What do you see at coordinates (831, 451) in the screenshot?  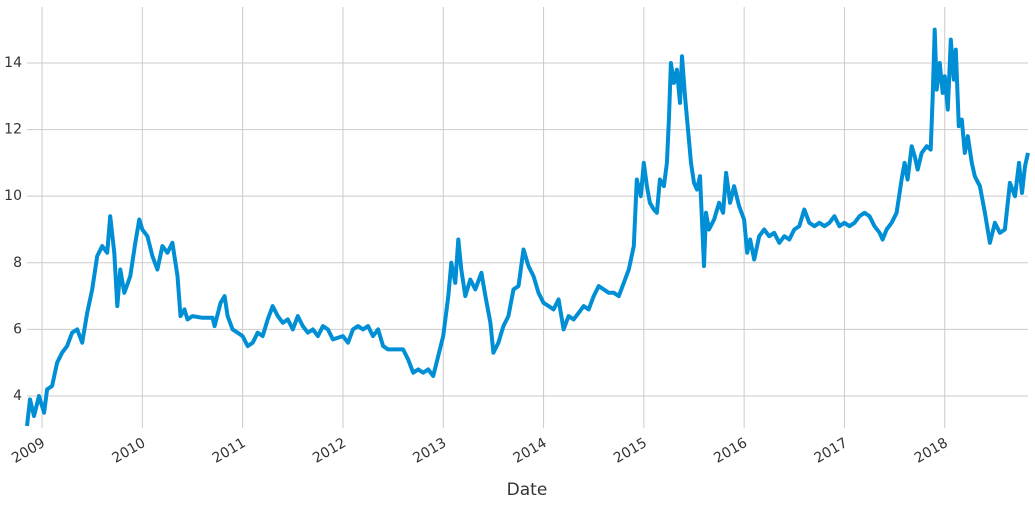 I see `x-tick-label: 2017` at bounding box center [831, 451].